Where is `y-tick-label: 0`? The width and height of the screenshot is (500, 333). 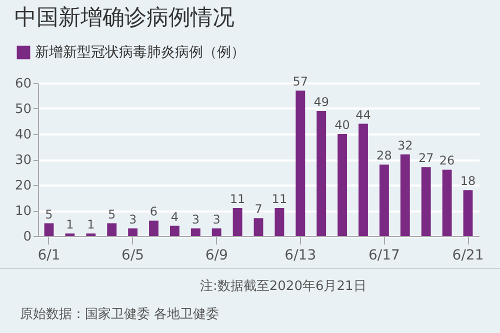 y-tick-label: 0 is located at coordinates (27, 237).